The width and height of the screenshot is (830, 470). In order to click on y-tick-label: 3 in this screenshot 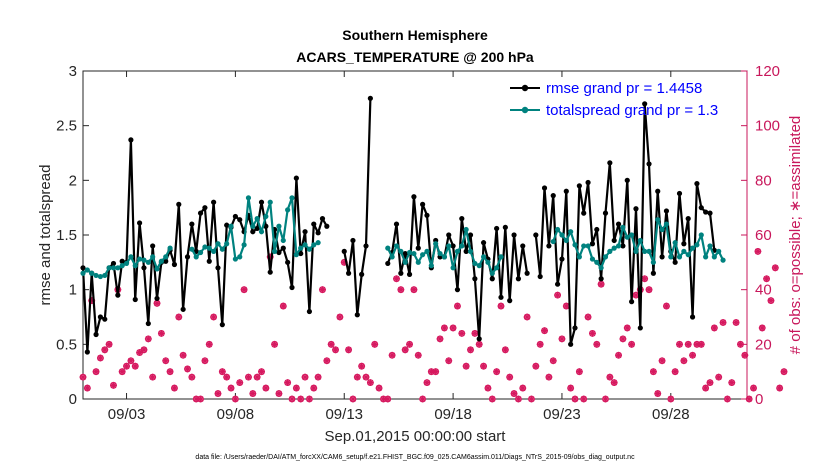, I will do `click(73, 71)`.